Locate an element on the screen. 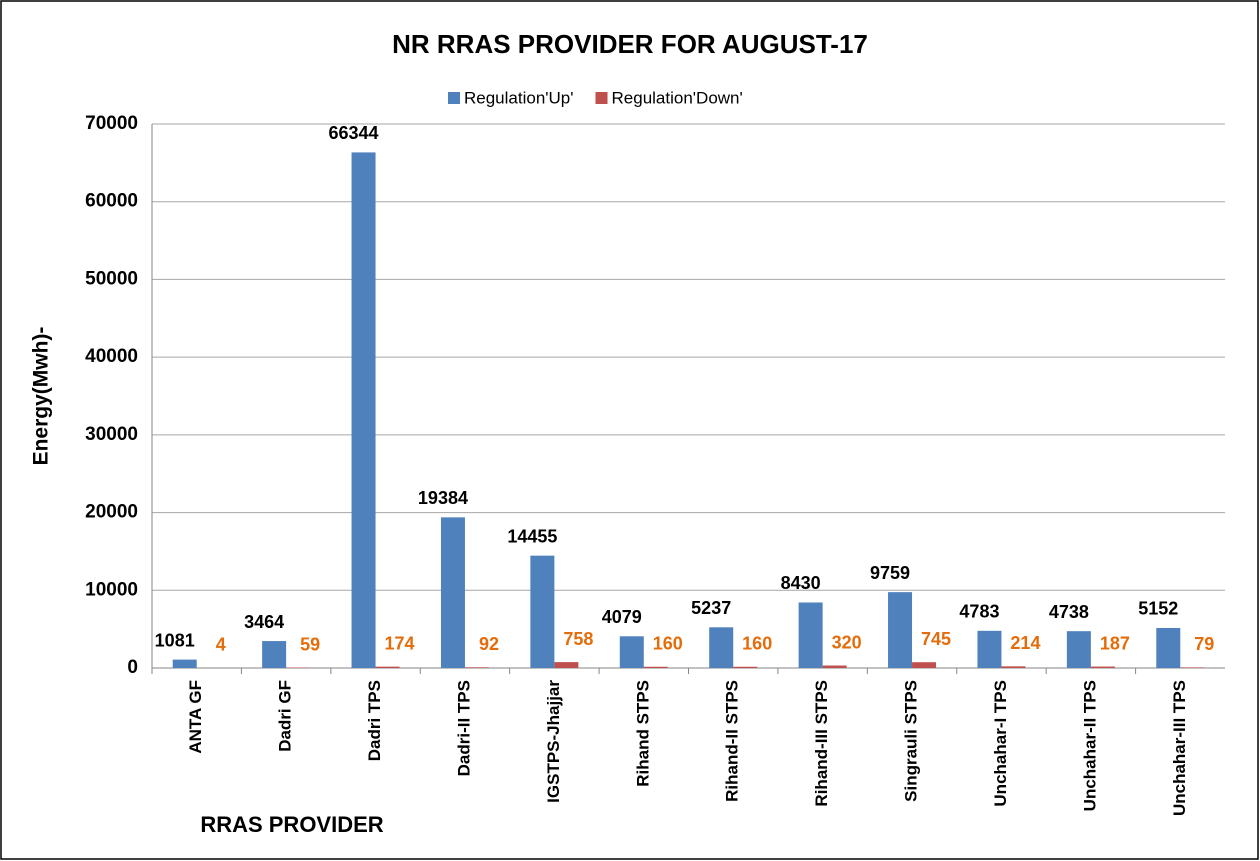 This screenshot has width=1260, height=861. x-tick-label: Dadri GF is located at coordinates (285, 716).